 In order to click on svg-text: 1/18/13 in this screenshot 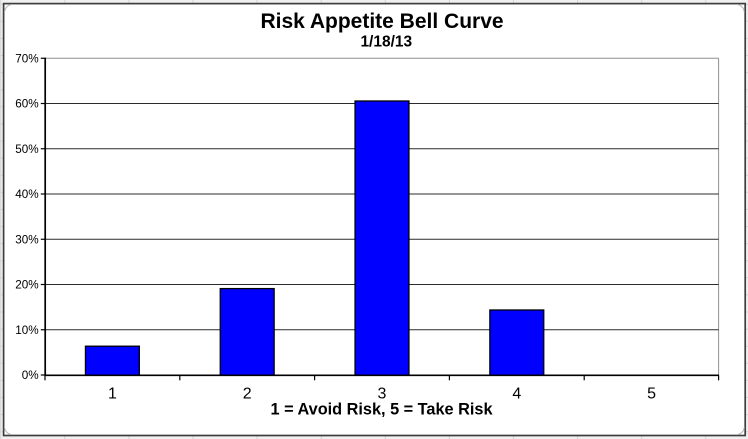, I will do `click(386, 42)`.